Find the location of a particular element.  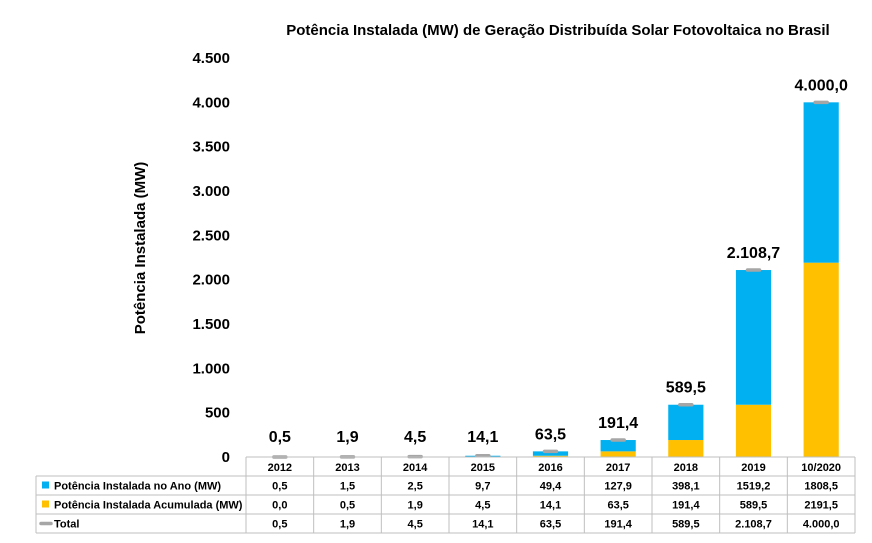

y-tick-label: 0 is located at coordinates (226, 457).